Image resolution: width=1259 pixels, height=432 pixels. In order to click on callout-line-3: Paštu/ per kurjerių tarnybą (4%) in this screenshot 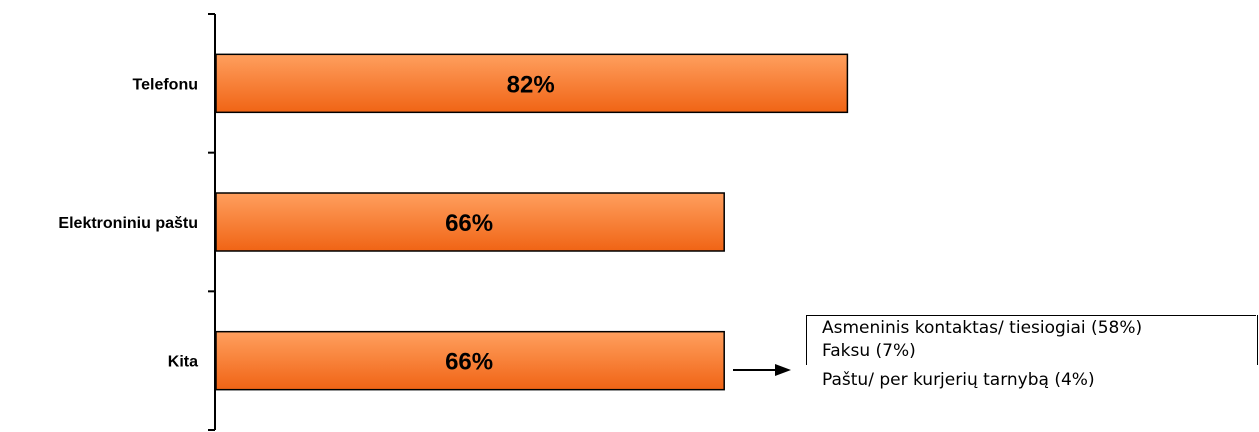, I will do `click(958, 380)`.